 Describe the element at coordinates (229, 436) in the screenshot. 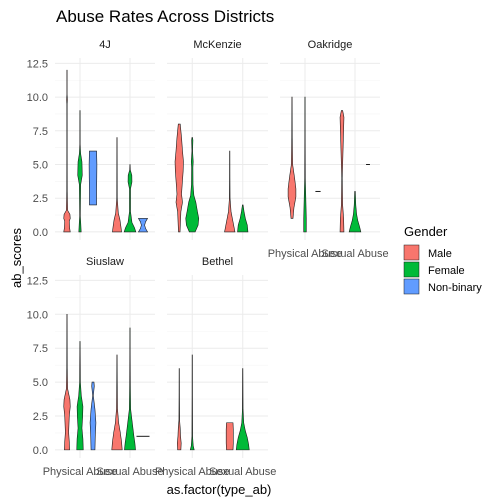

I see `violin-bethel-sexual-male` at that location.